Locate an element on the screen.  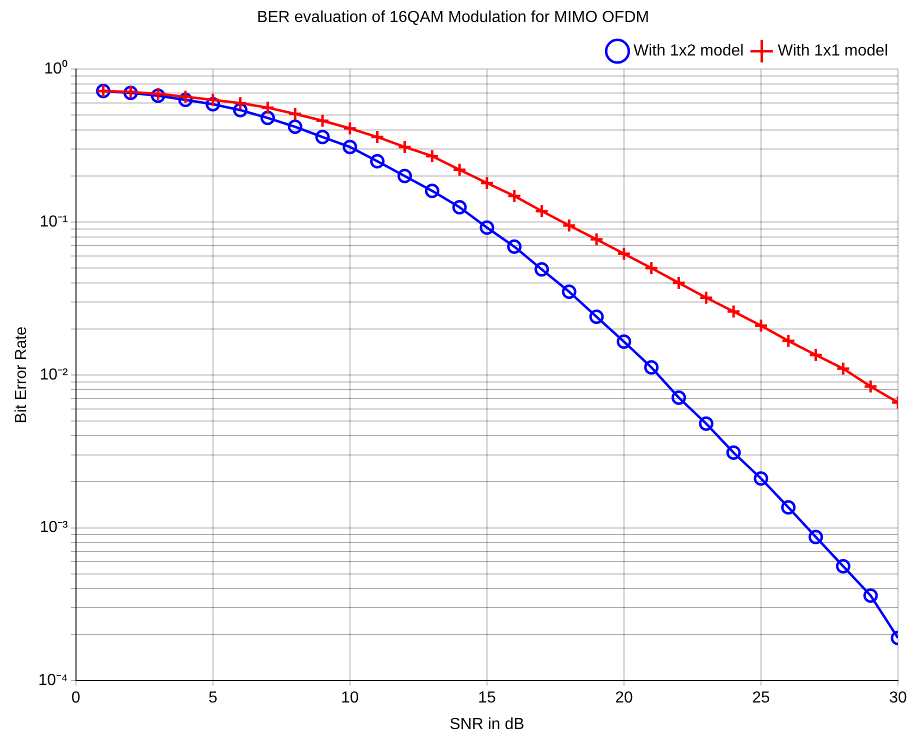
chart-title: BER evaluation of 16QAM Modulation for MIMO OFDM is located at coordinates (453, 17).